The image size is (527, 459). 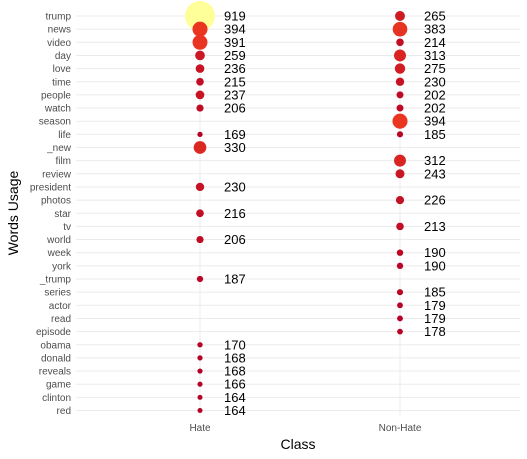 What do you see at coordinates (305, 428) in the screenshot?
I see `x-axis-ticks: Hate Non-Hate` at bounding box center [305, 428].